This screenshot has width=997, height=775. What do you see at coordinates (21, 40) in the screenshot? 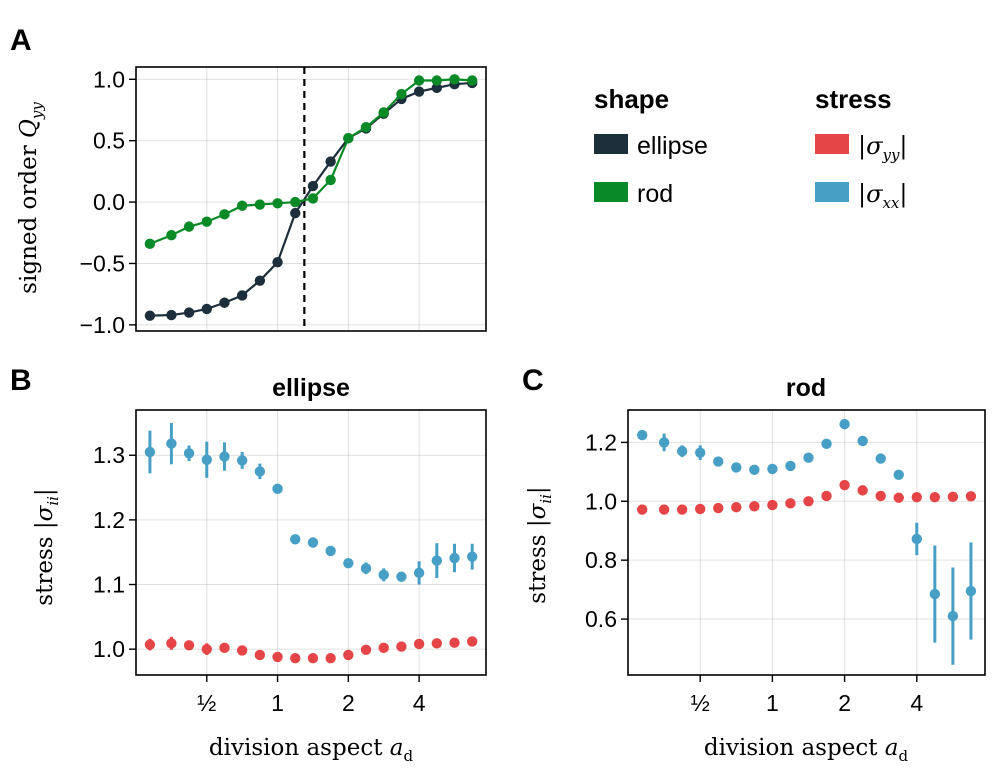
I see `panel-letter-a: A` at bounding box center [21, 40].